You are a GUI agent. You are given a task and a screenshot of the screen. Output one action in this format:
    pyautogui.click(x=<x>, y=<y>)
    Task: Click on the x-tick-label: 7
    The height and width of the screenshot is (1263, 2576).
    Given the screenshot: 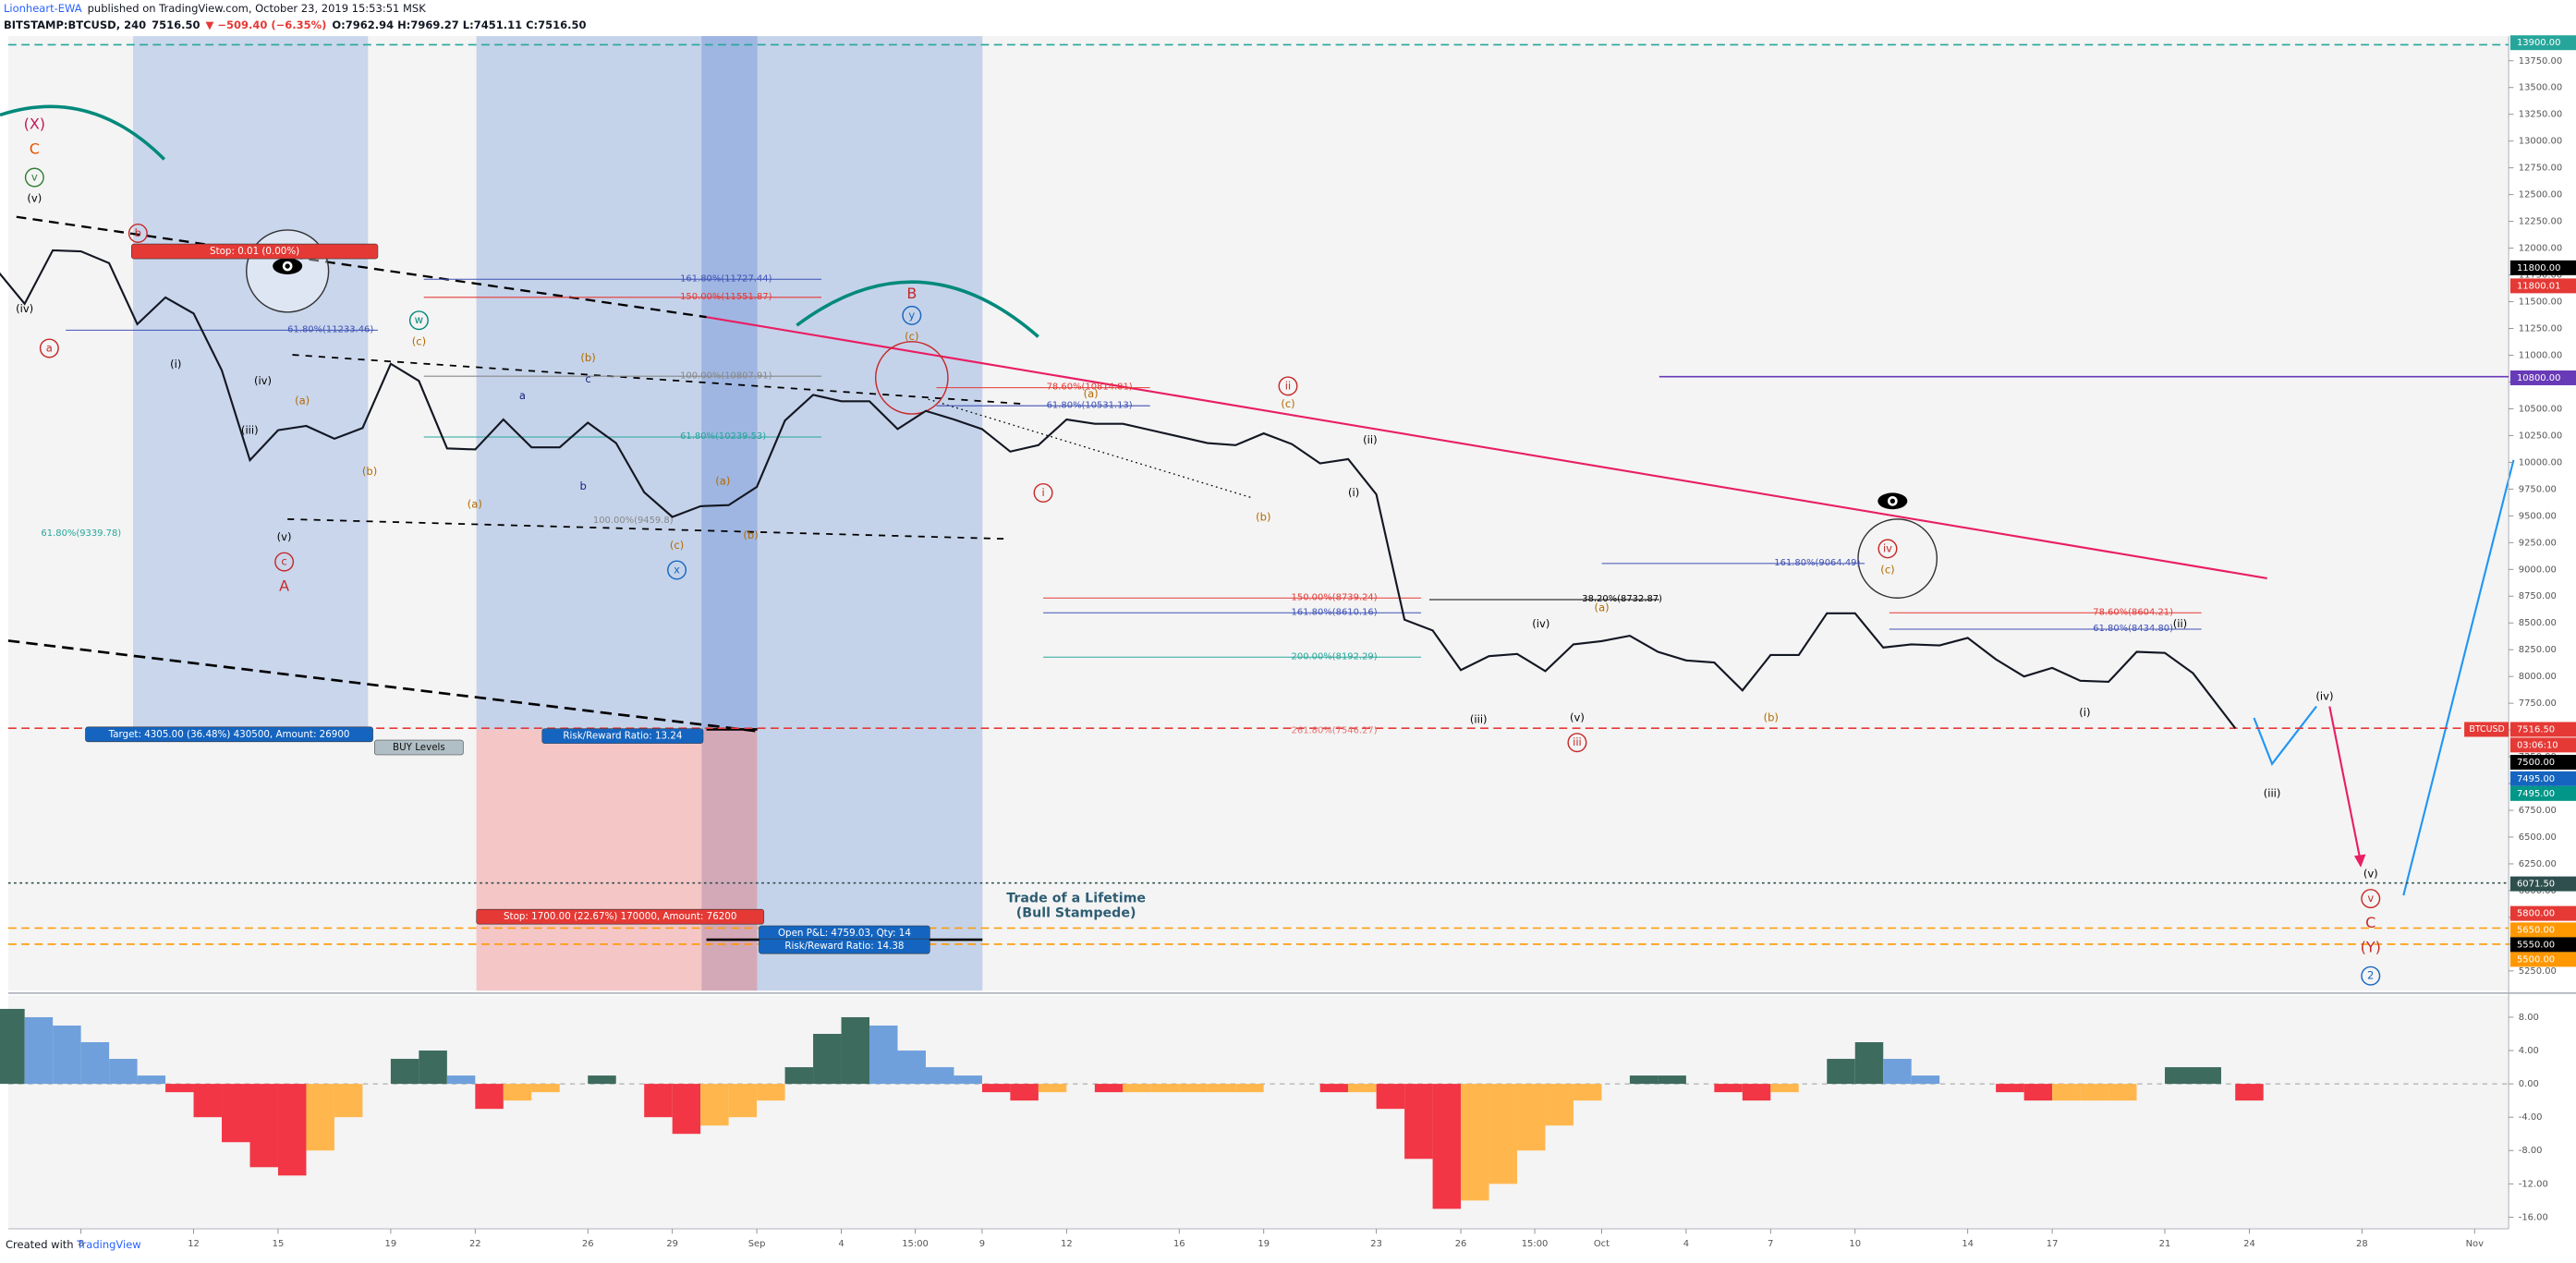 What is the action you would take?
    pyautogui.click(x=1770, y=1244)
    